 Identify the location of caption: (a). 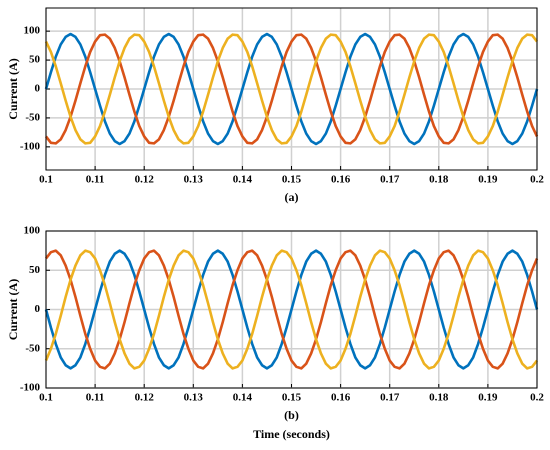
(292, 197).